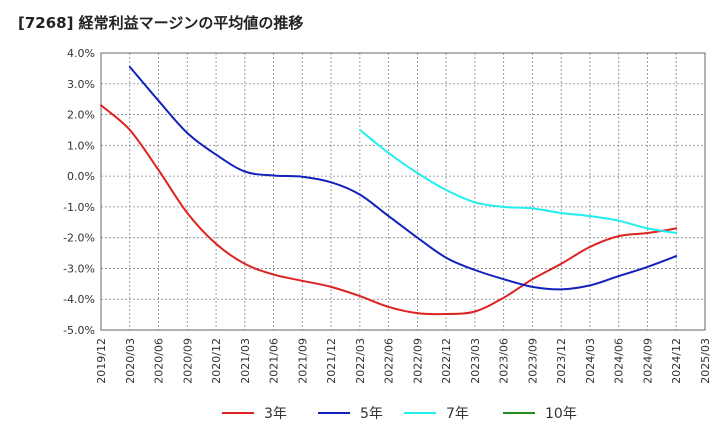  What do you see at coordinates (245, 361) in the screenshot?
I see `x-tick-label: 2021/03` at bounding box center [245, 361].